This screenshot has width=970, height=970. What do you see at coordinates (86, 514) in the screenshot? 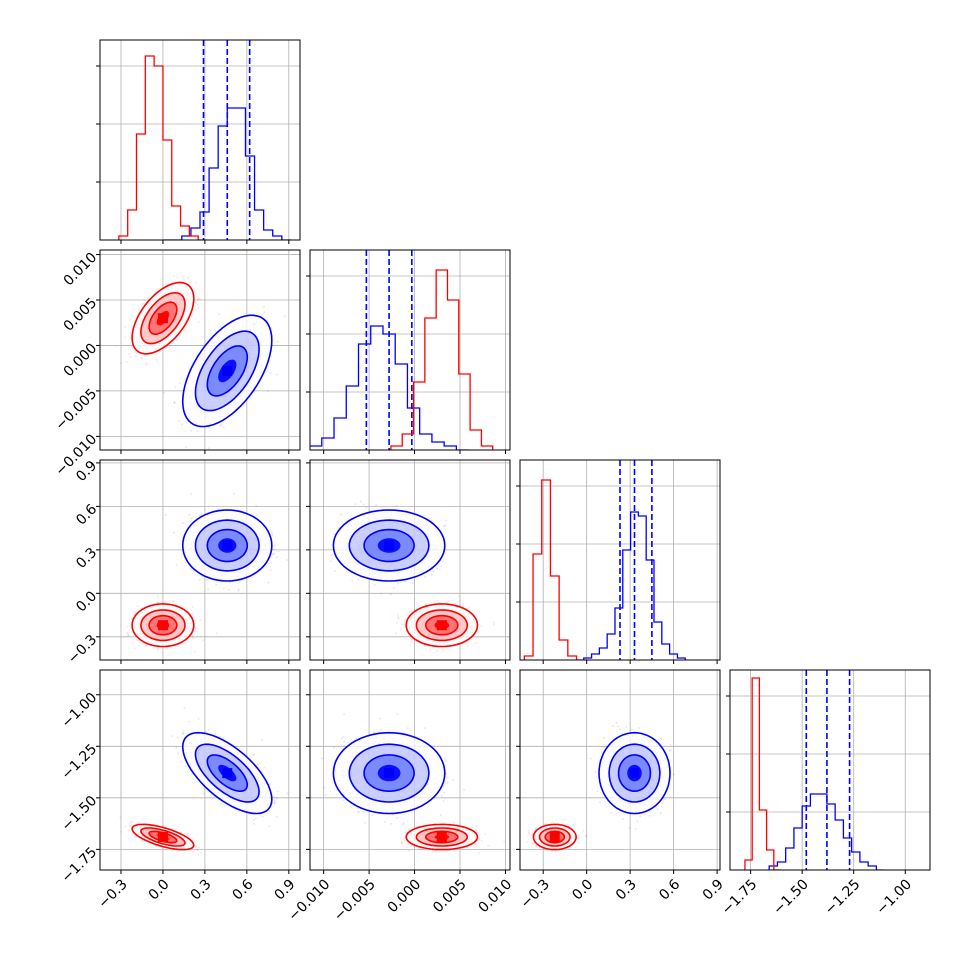
I see `y-tick-label: 0.6` at bounding box center [86, 514].